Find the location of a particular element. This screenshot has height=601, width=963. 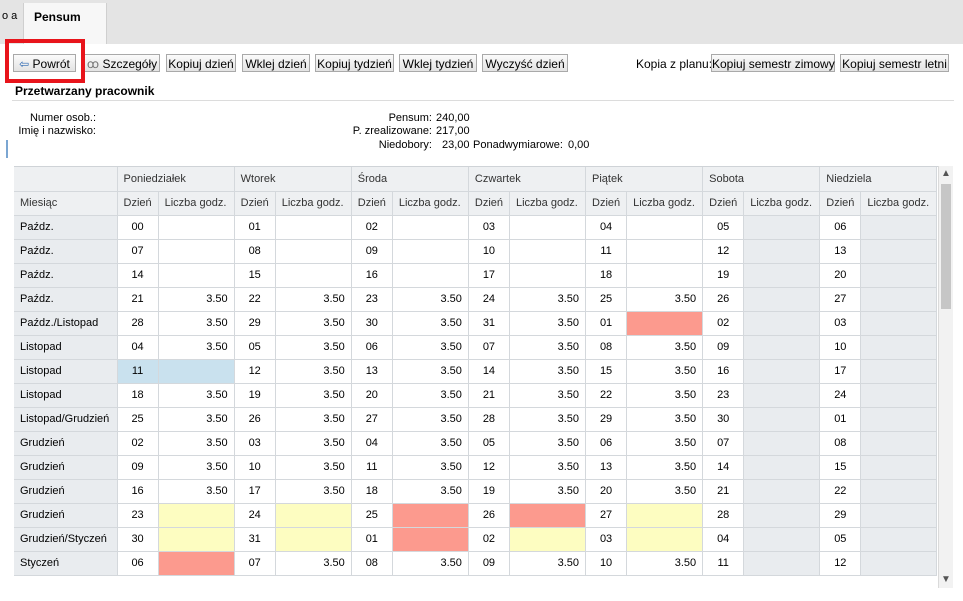

paste-day-button: Wklej dzień is located at coordinates (276, 63).